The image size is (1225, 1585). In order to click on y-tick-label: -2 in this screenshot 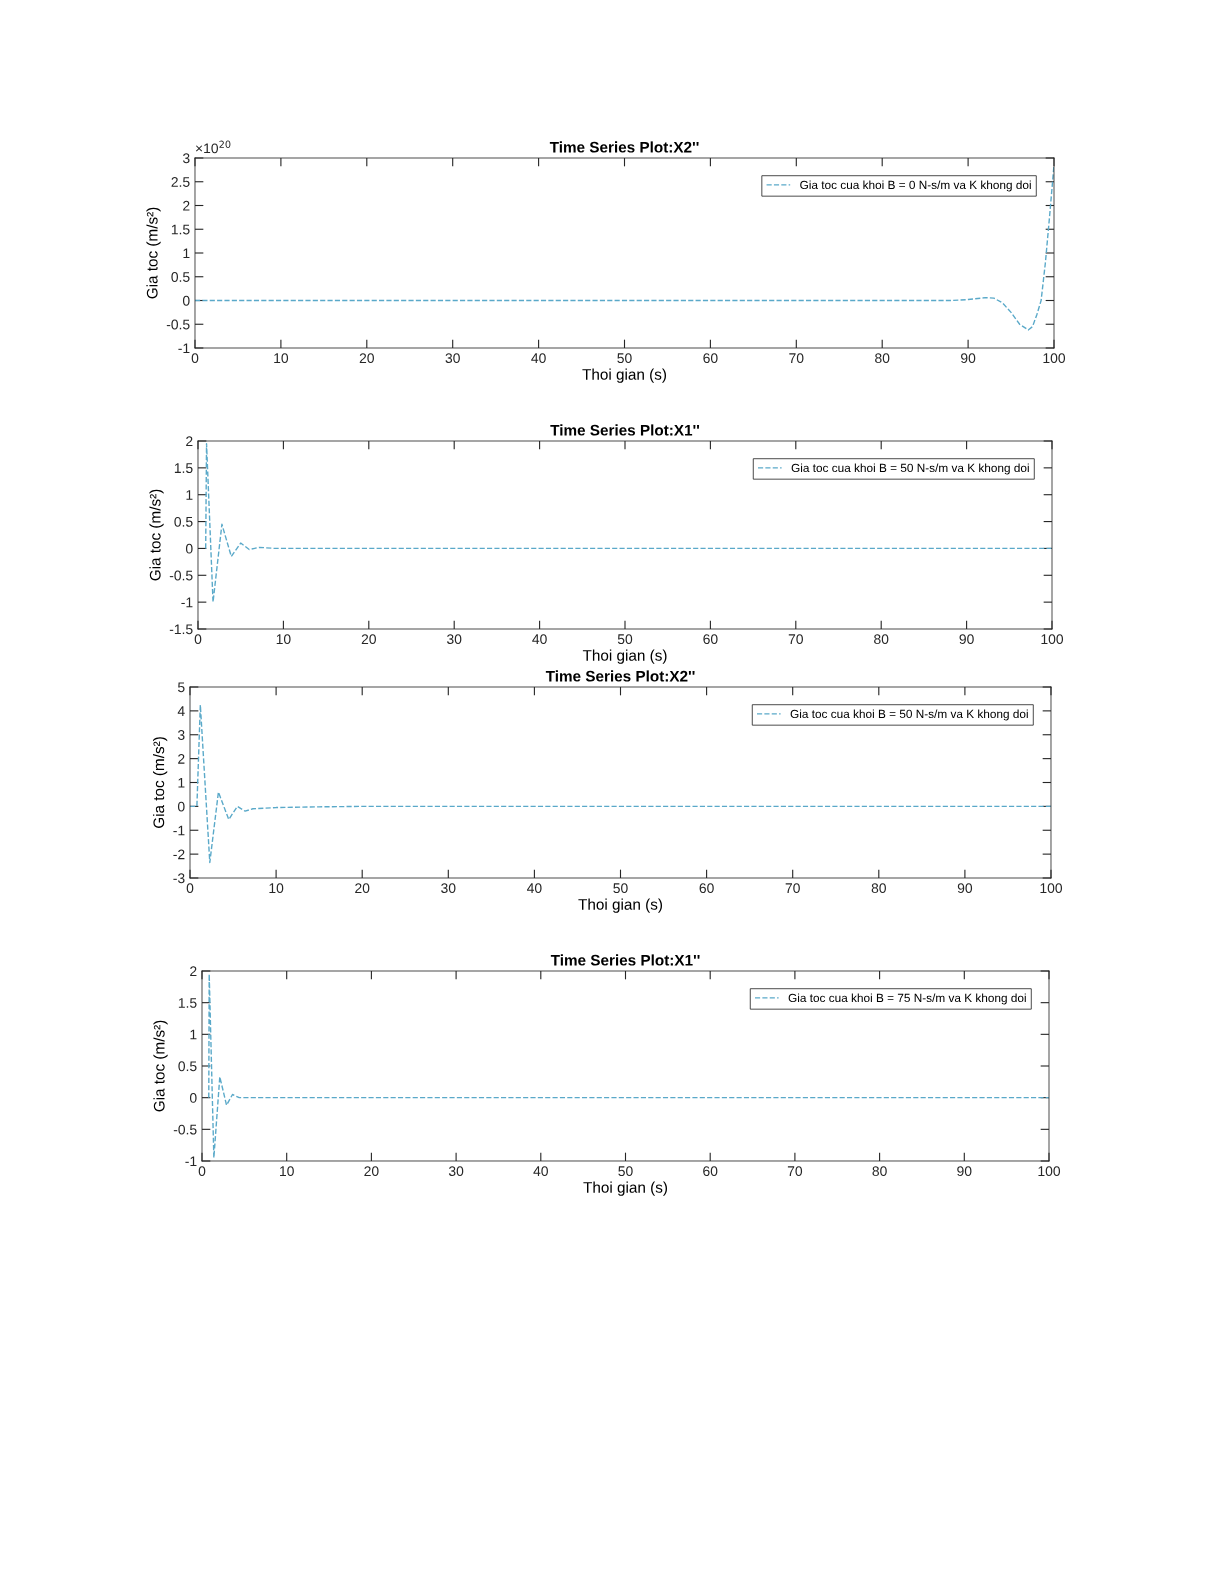, I will do `click(179, 854)`.